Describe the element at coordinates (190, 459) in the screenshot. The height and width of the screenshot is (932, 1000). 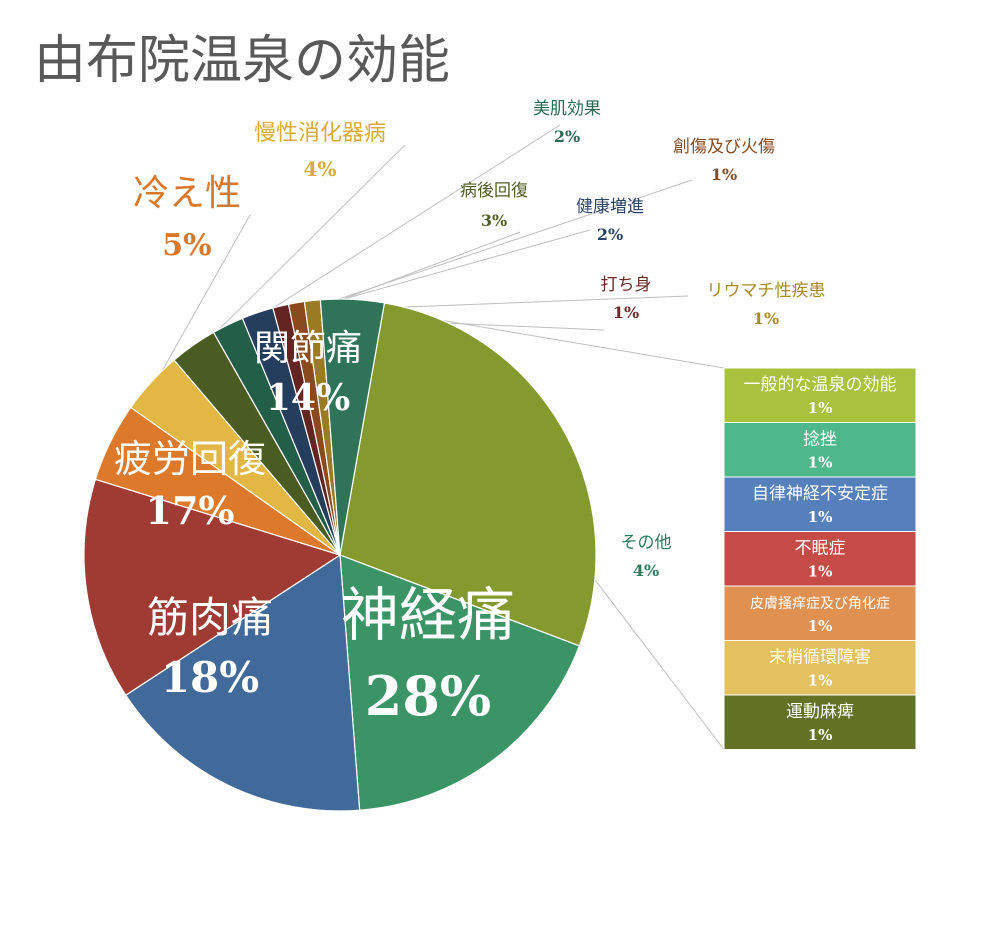
I see `slice-label: 疲労回復` at that location.